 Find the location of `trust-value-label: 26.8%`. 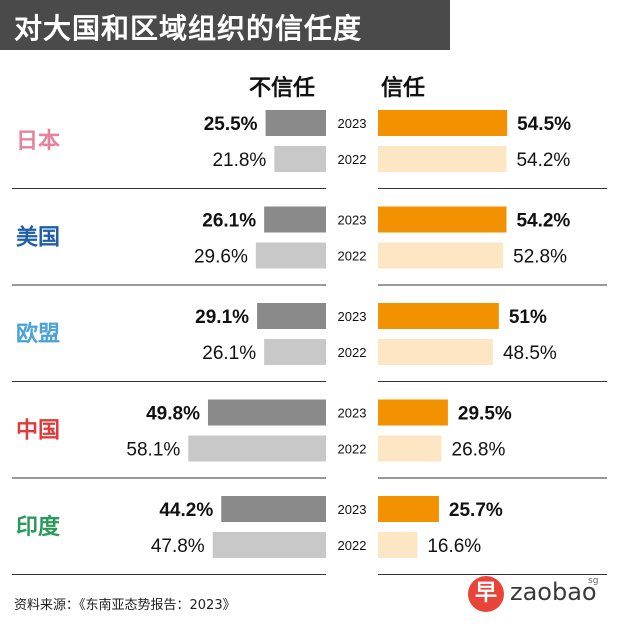

trust-value-label: 26.8% is located at coordinates (479, 450).